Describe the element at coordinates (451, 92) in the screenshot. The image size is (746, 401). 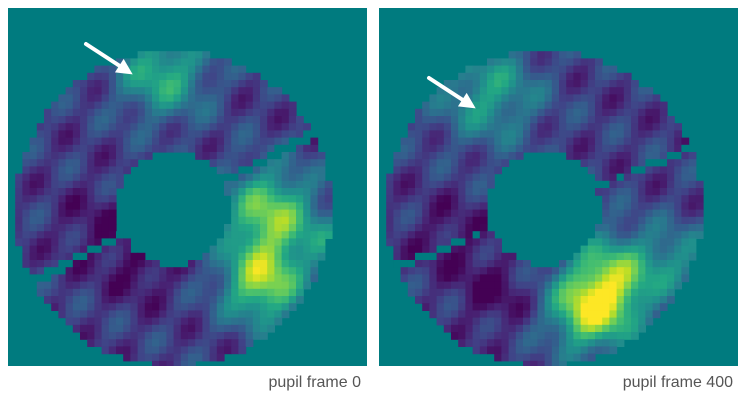
I see `pointer-arrow-icon` at that location.